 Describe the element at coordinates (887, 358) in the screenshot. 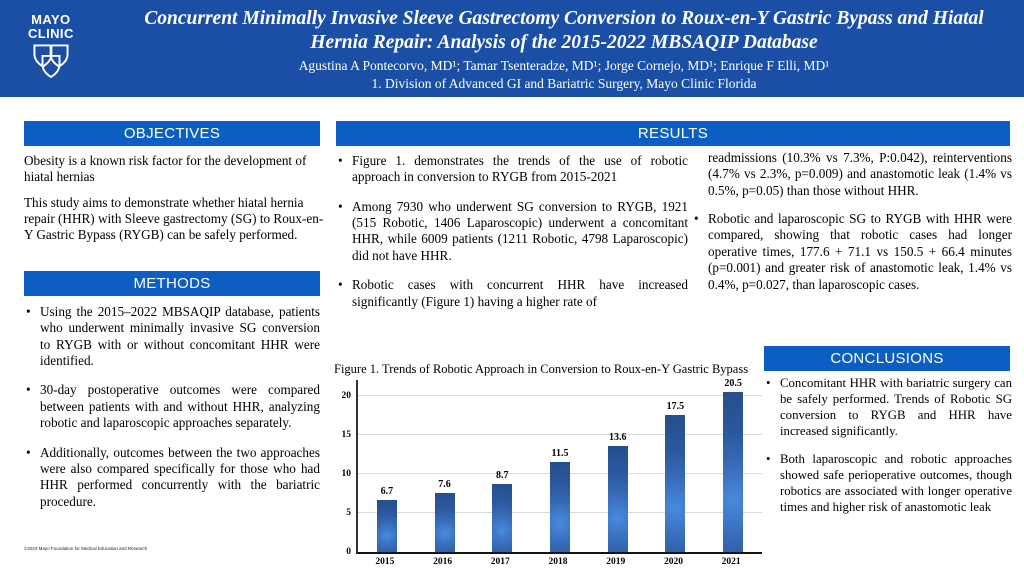

I see `conclusions-header: CONCLUSIONS` at that location.